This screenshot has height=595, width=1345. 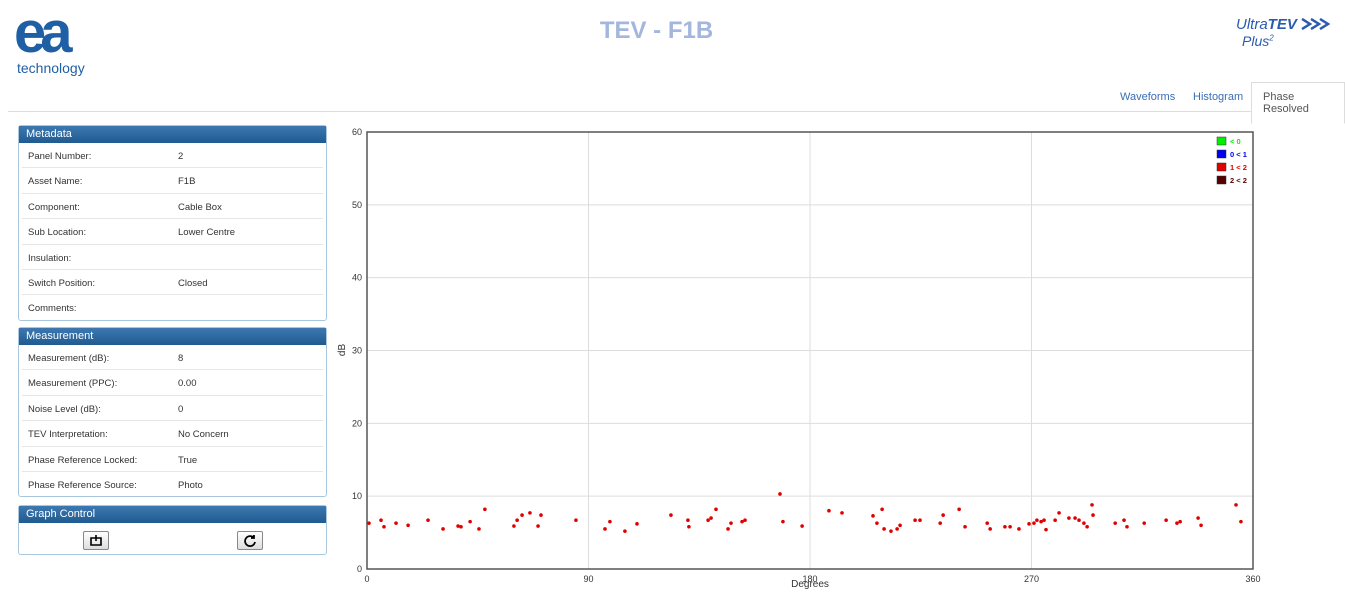 What do you see at coordinates (43, 32) in the screenshot?
I see `logo: ea` at bounding box center [43, 32].